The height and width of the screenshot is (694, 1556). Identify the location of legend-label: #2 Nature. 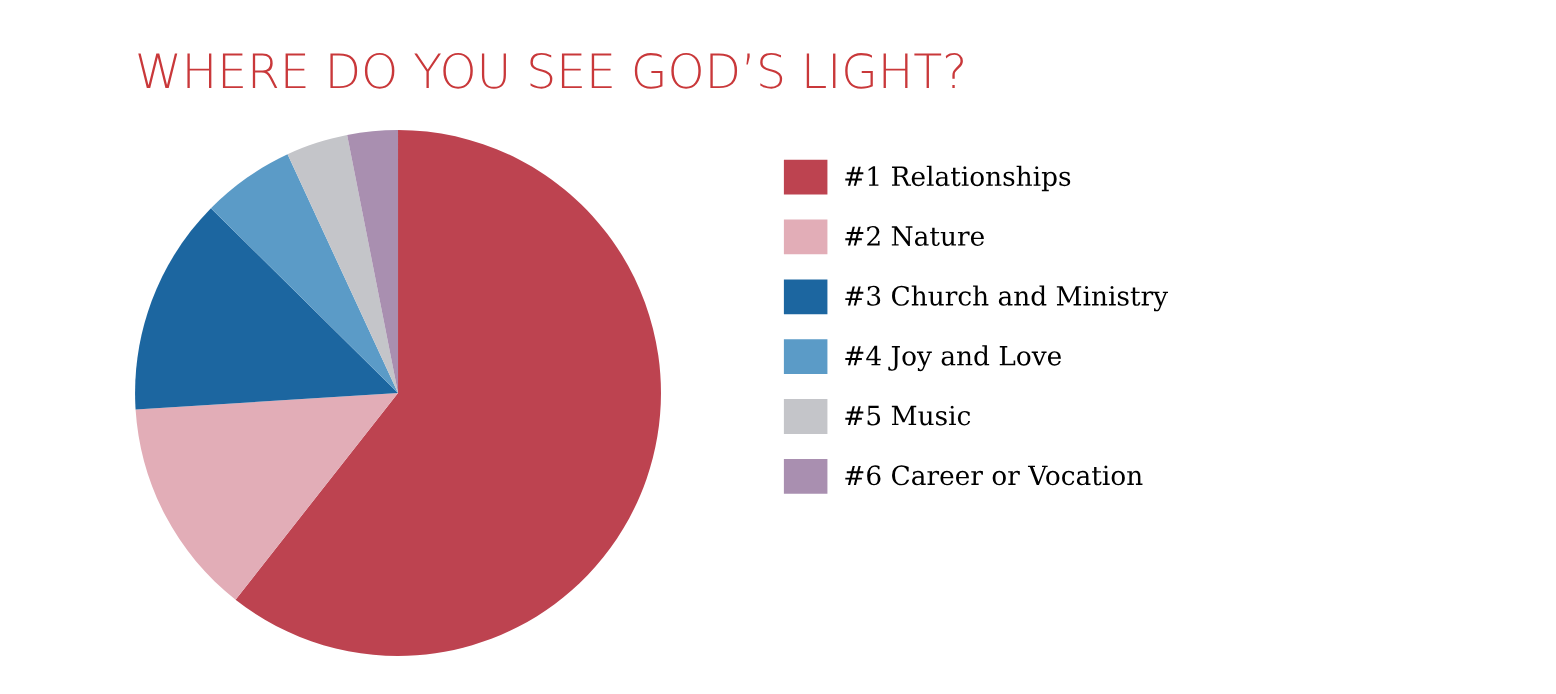
(914, 236).